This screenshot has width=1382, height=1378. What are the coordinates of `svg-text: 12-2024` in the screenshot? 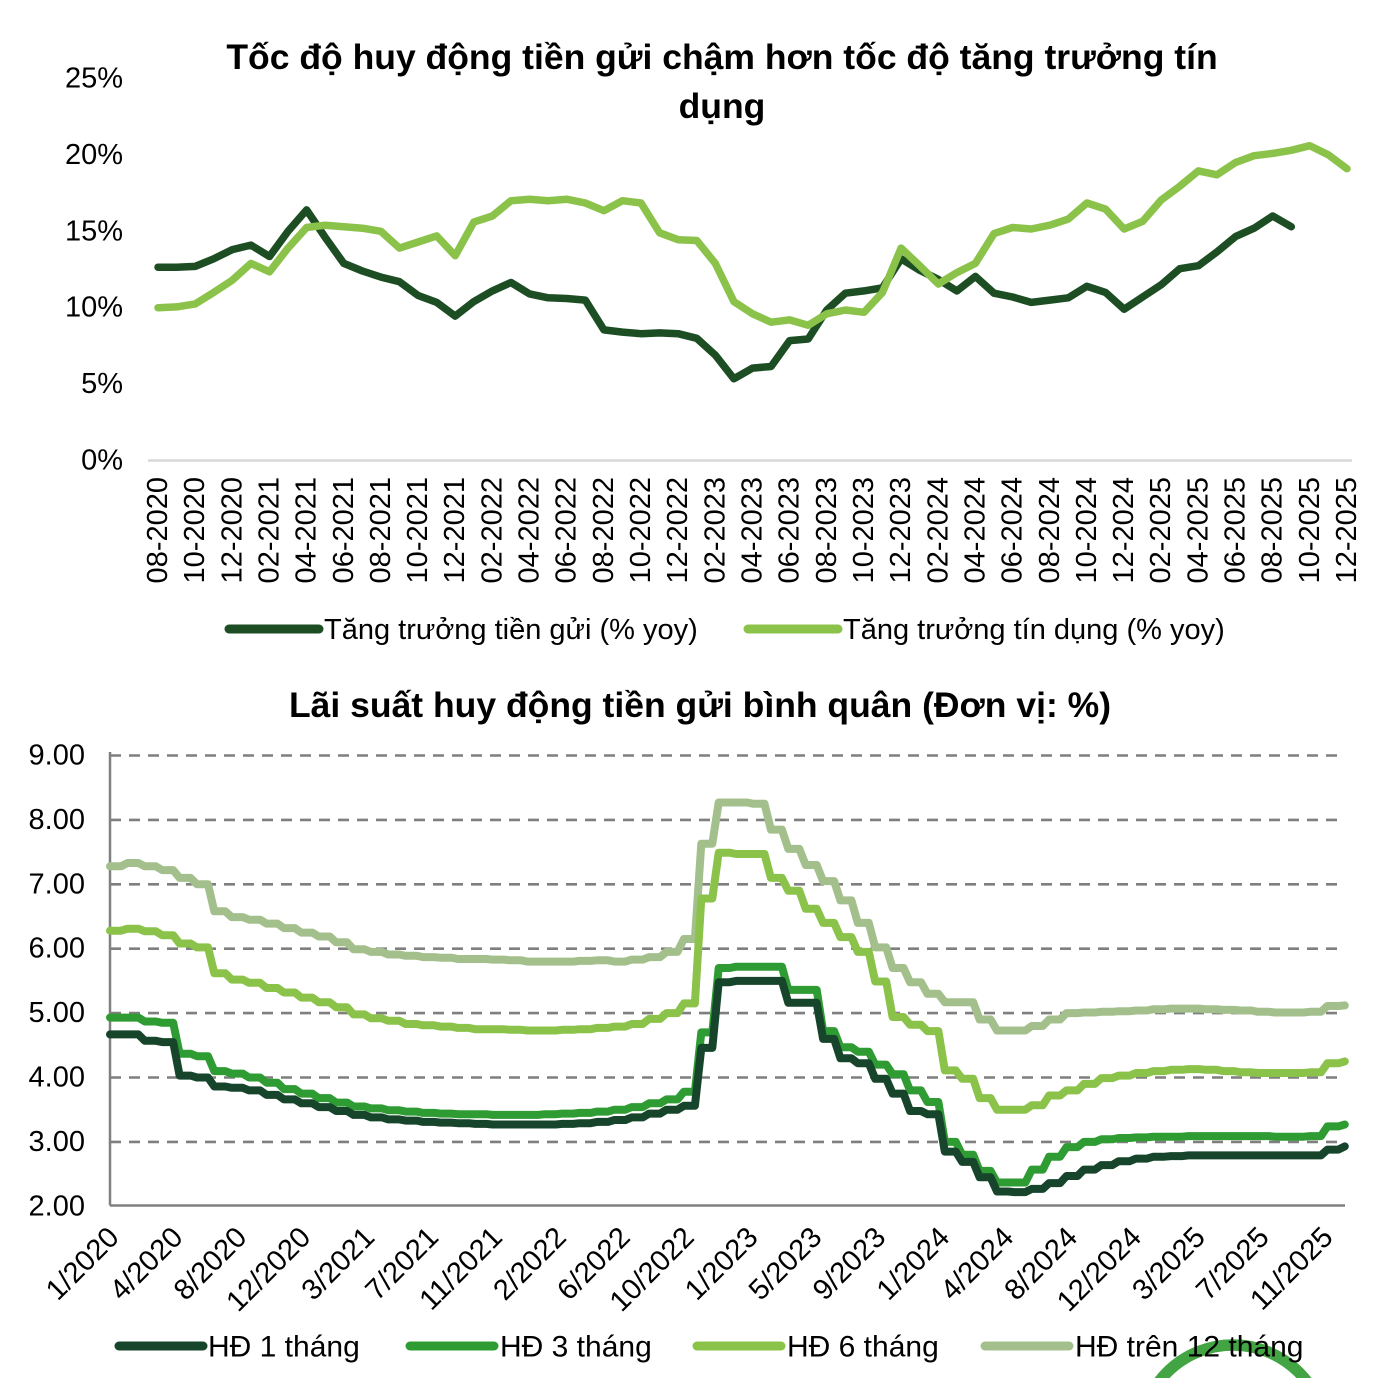 It's located at (1124, 530).